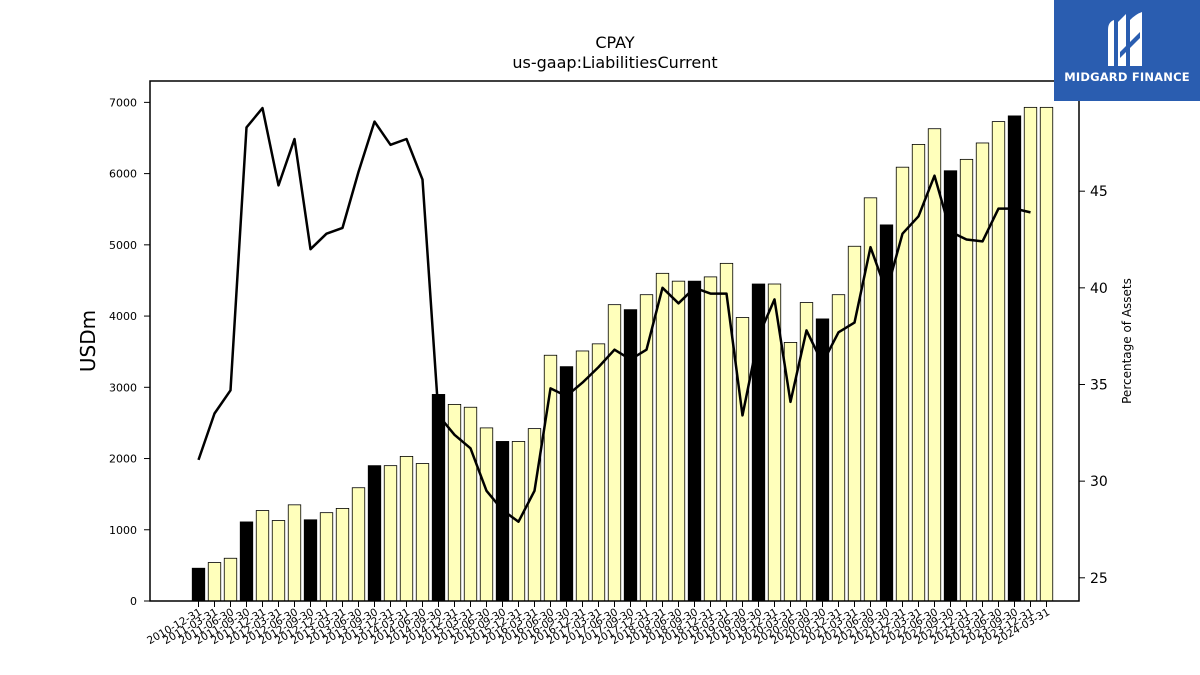  What do you see at coordinates (123, 387) in the screenshot?
I see `y-tick-label: 3000` at bounding box center [123, 387].